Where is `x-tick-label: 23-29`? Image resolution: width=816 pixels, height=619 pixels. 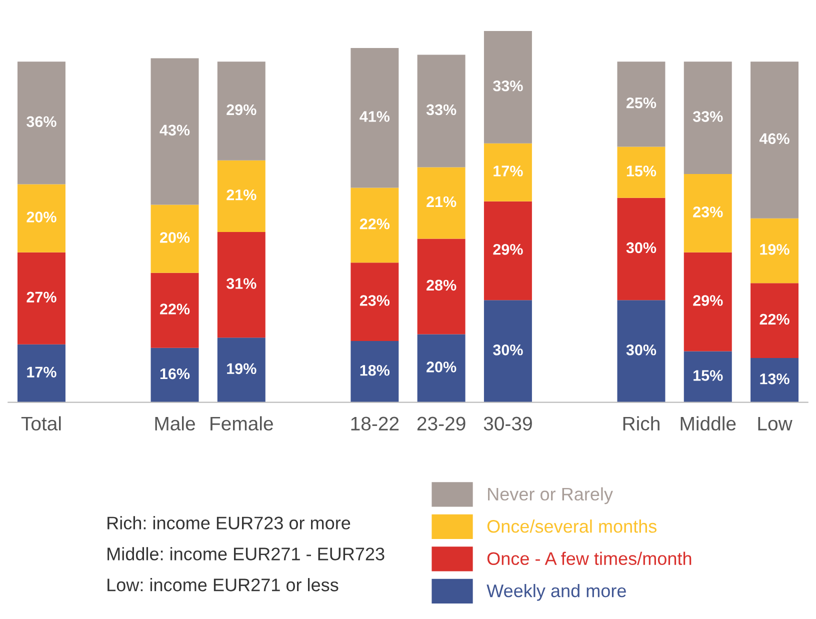
x-tick-label: 23-29 is located at coordinates (441, 423).